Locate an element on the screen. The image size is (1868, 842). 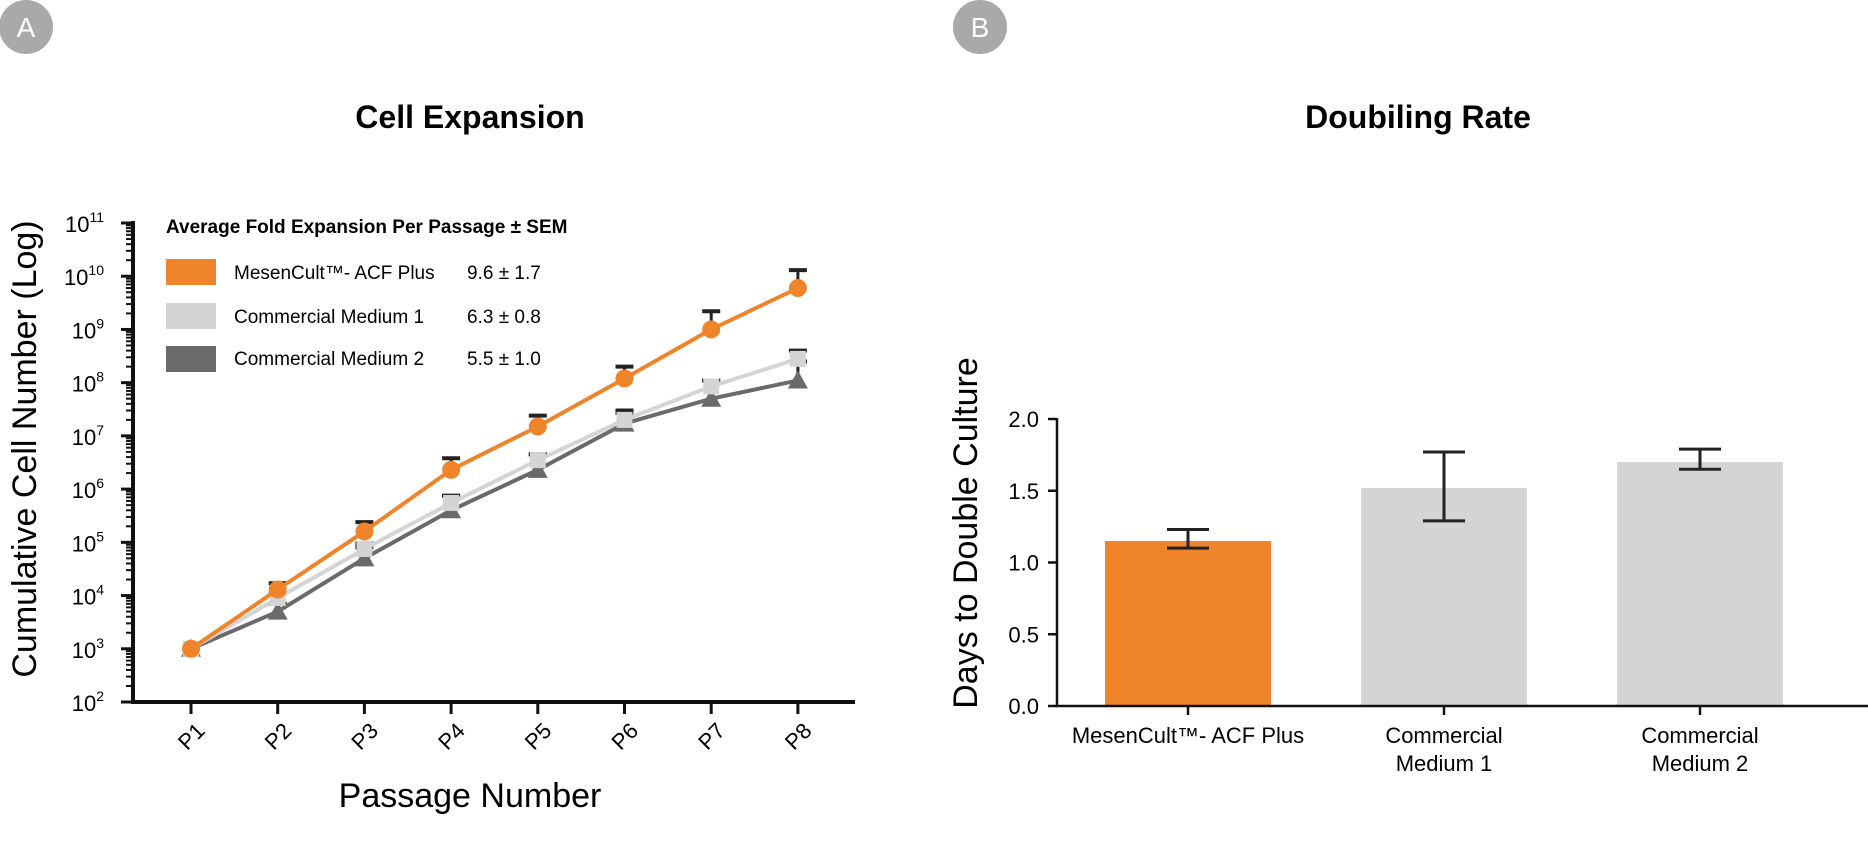
y-tick-label: 0.5 is located at coordinates (1023, 634).